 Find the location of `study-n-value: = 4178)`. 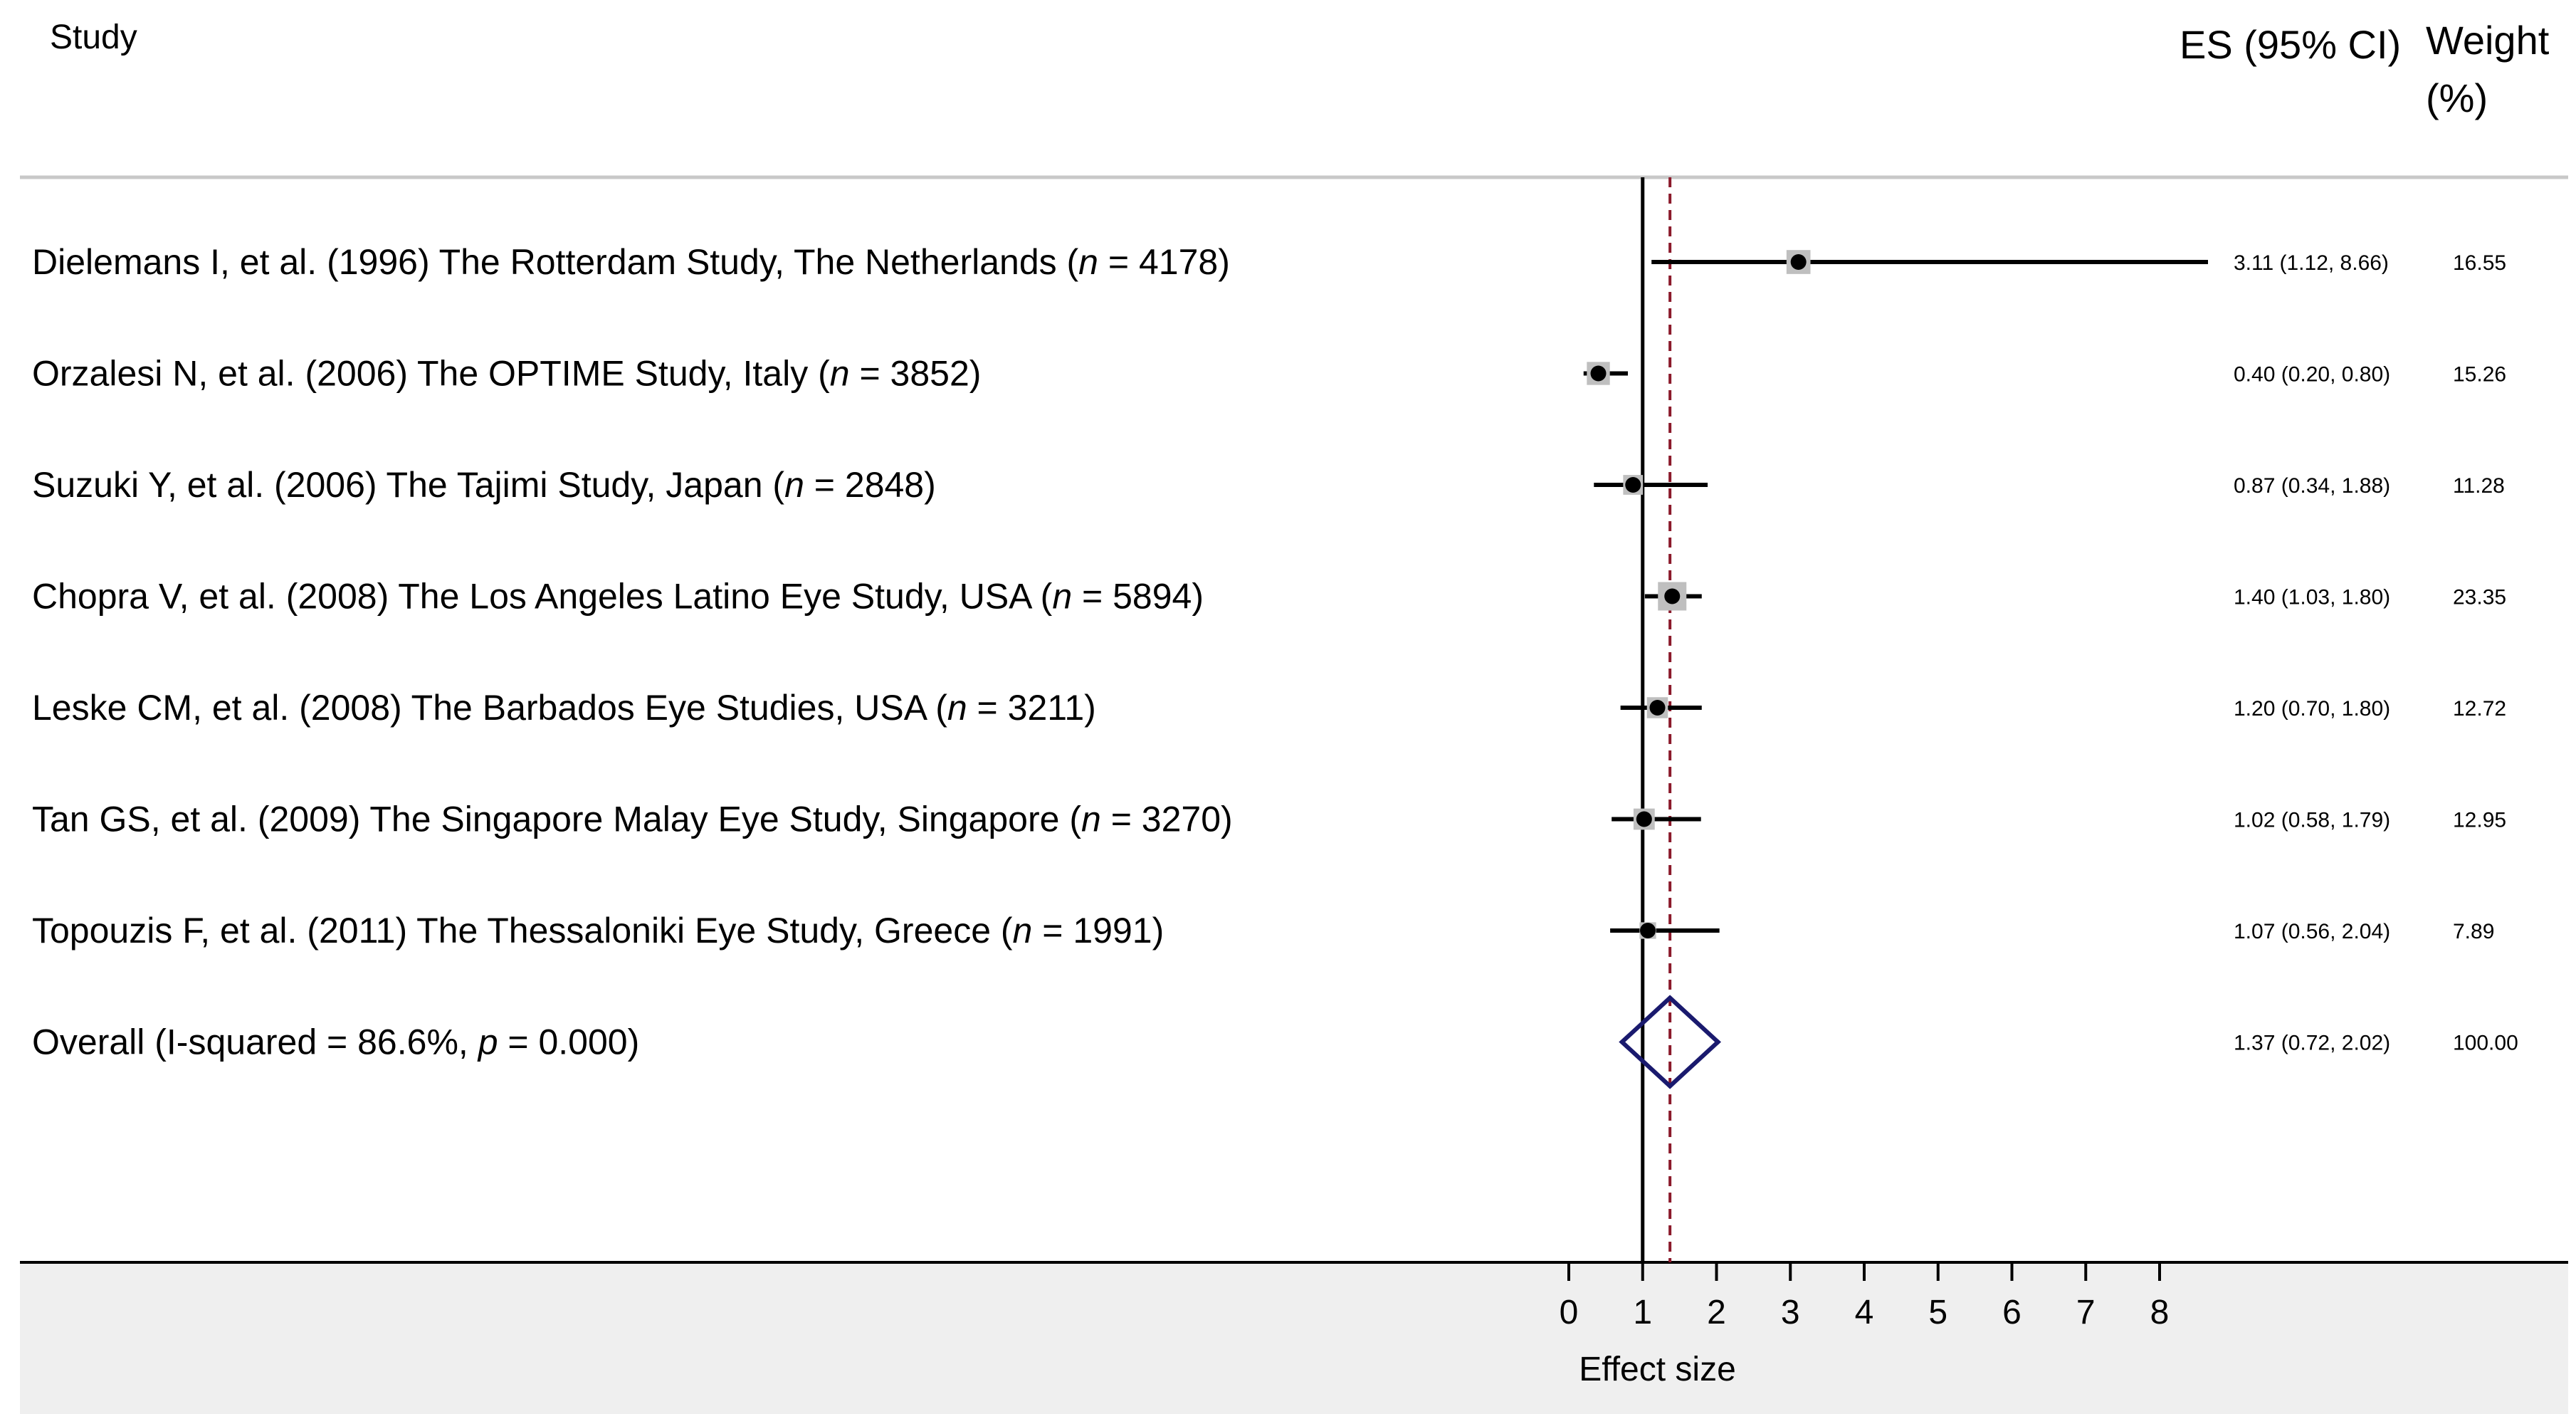

study-n-value: = 4178) is located at coordinates (1164, 262).